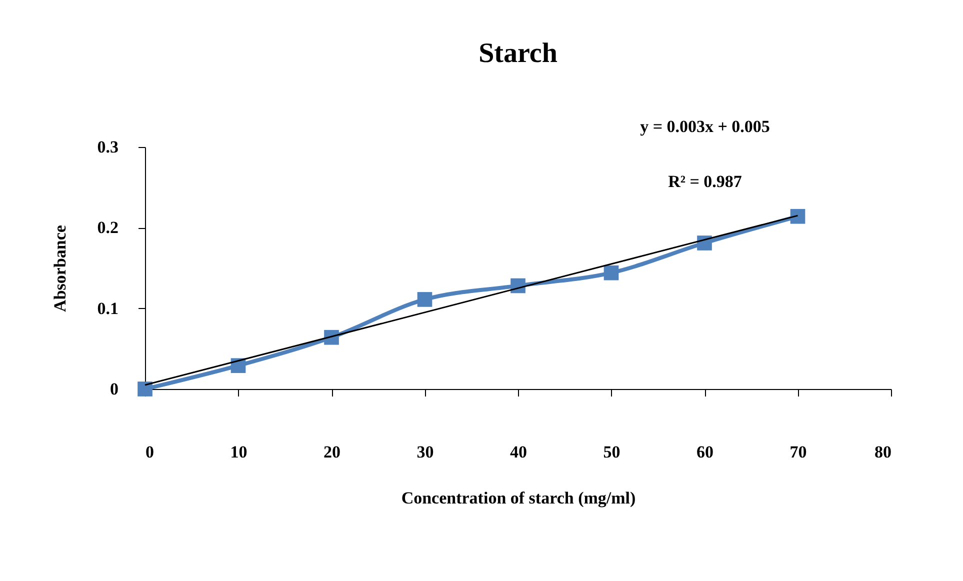 The height and width of the screenshot is (581, 963). I want to click on x-tick-label: 0, so click(150, 452).